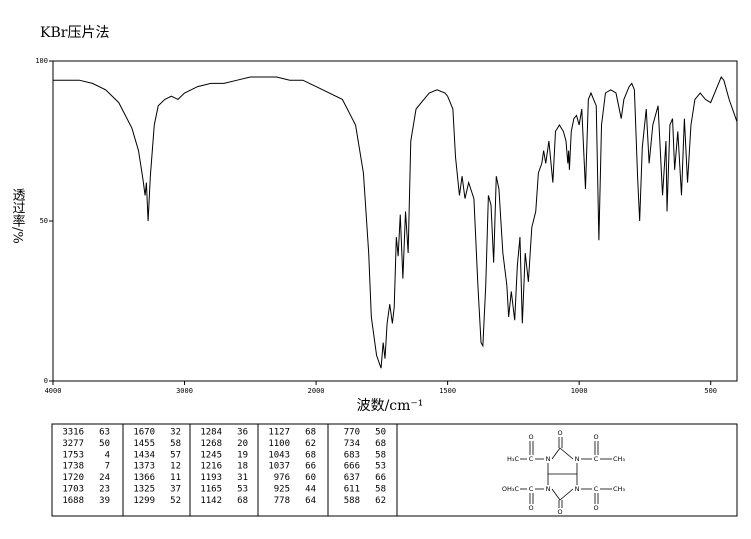 The height and width of the screenshot is (539, 751). What do you see at coordinates (390, 406) in the screenshot?
I see `x-axis-label: 波数/cm⁻¹` at bounding box center [390, 406].